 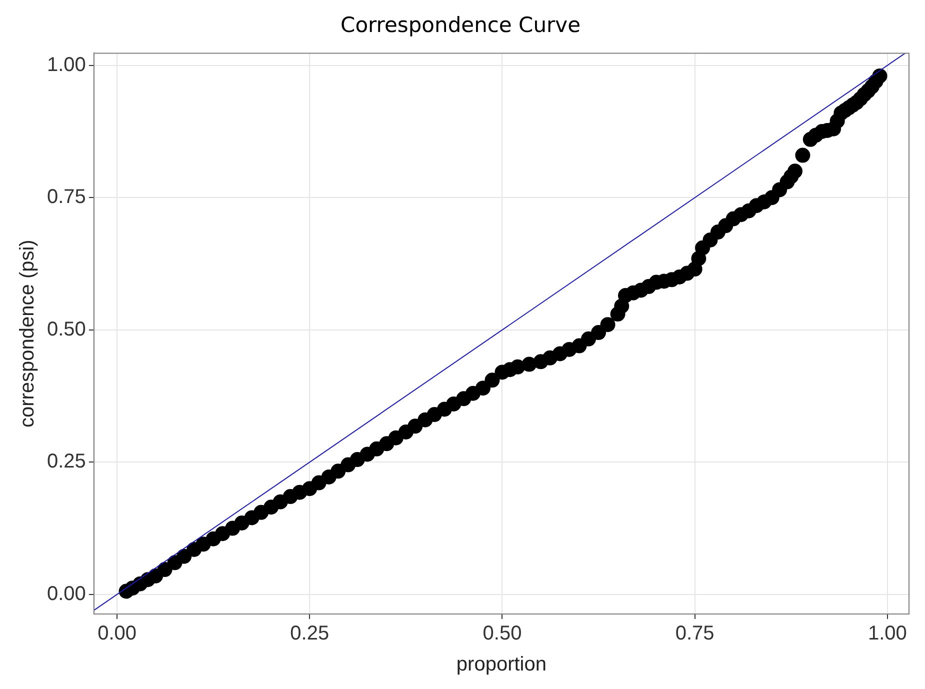 What do you see at coordinates (66, 329) in the screenshot?
I see `y-tick-label: 0.50` at bounding box center [66, 329].